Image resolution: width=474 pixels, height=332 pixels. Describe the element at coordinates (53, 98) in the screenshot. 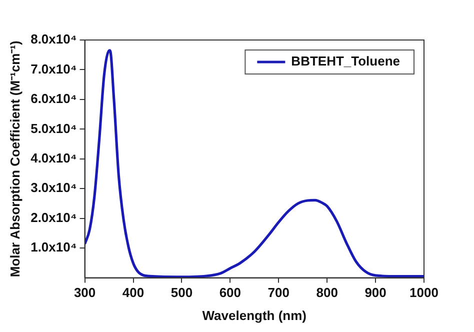

I see `y-tick-label: 6.0x10⁴` at that location.